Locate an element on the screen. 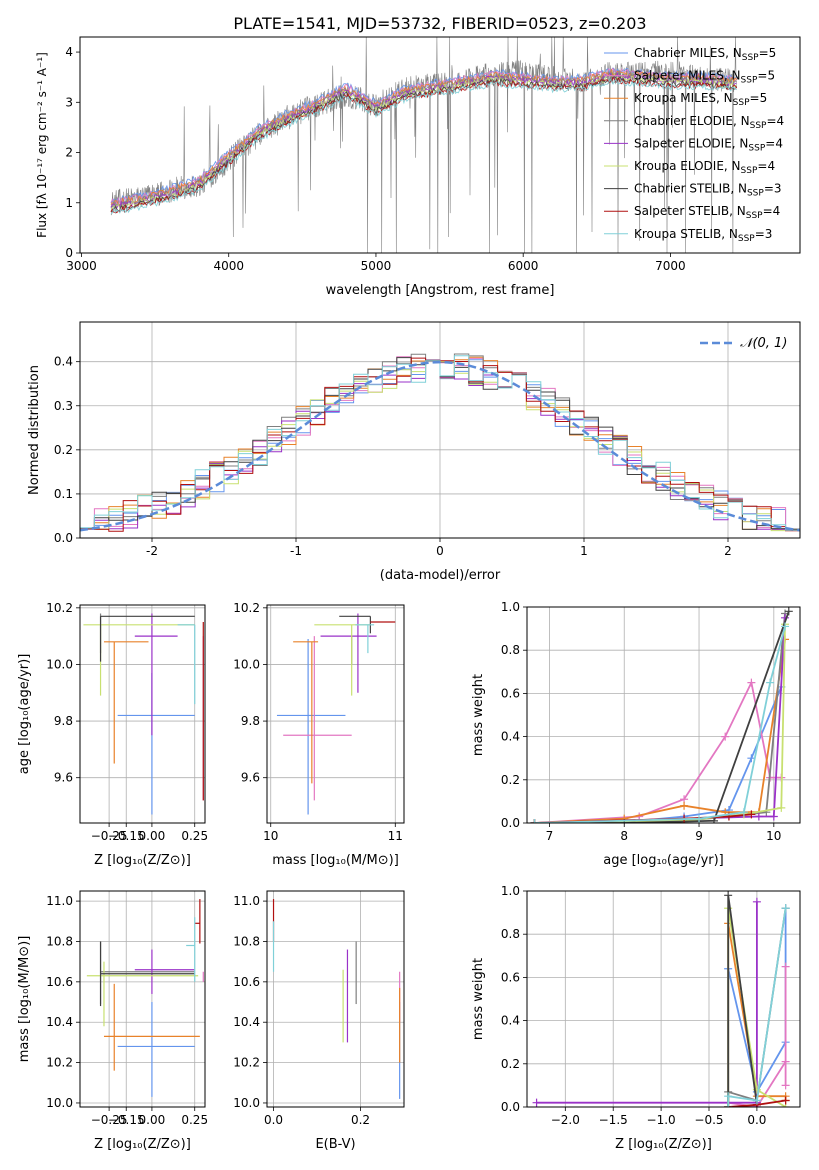  legend-label: Salpeter ELODIE, NSSP=4 is located at coordinates (708, 144).